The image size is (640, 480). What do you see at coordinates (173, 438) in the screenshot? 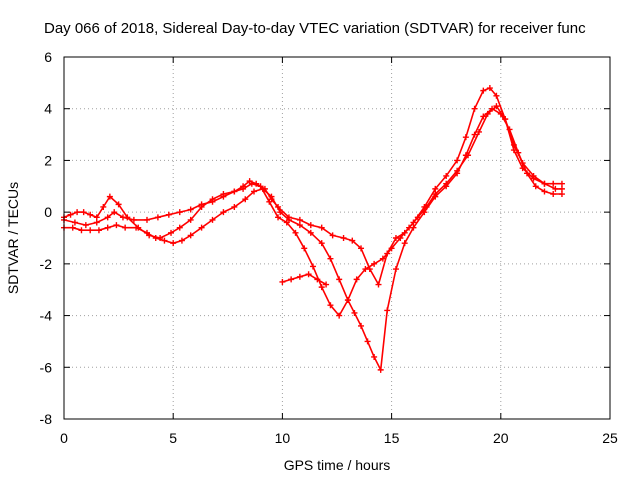
I see `x-tick-label: 5` at bounding box center [173, 438].